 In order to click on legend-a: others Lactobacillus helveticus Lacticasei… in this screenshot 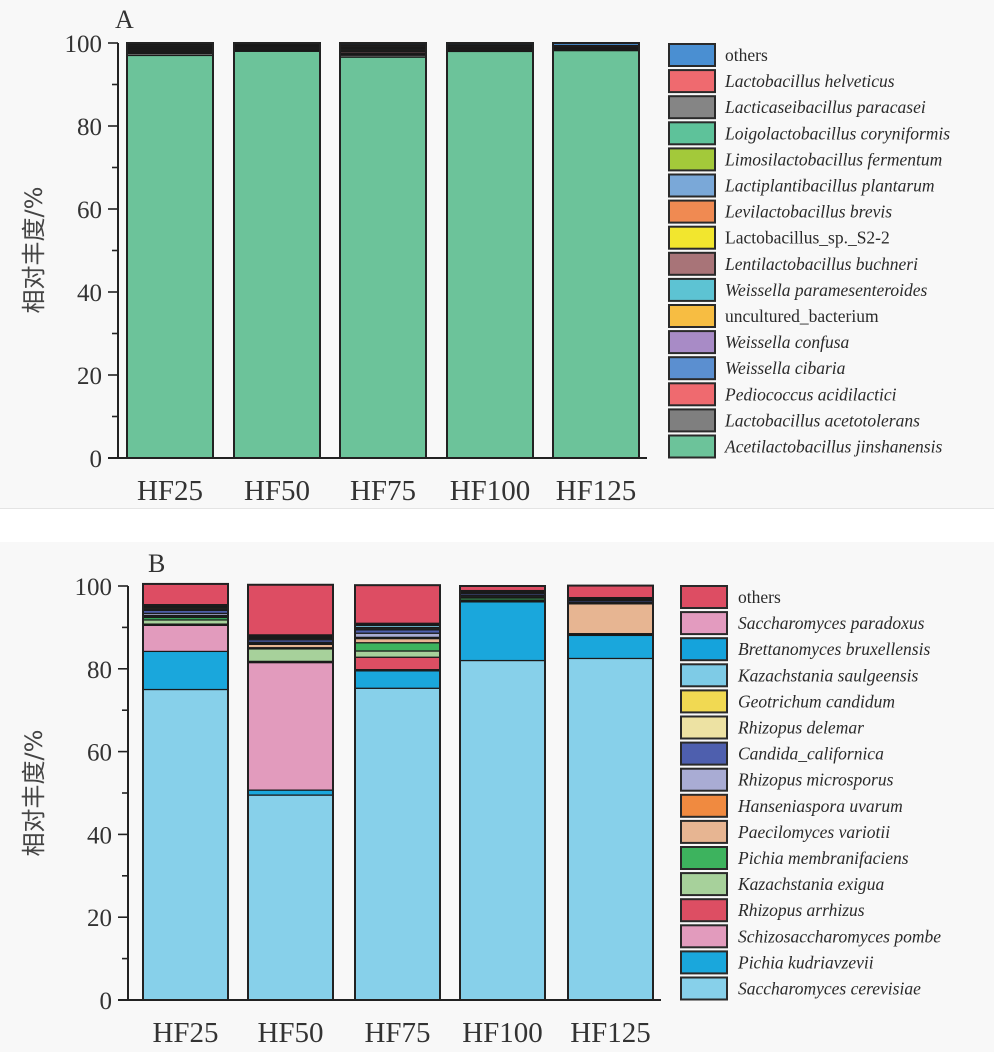, I will do `click(809, 251)`.